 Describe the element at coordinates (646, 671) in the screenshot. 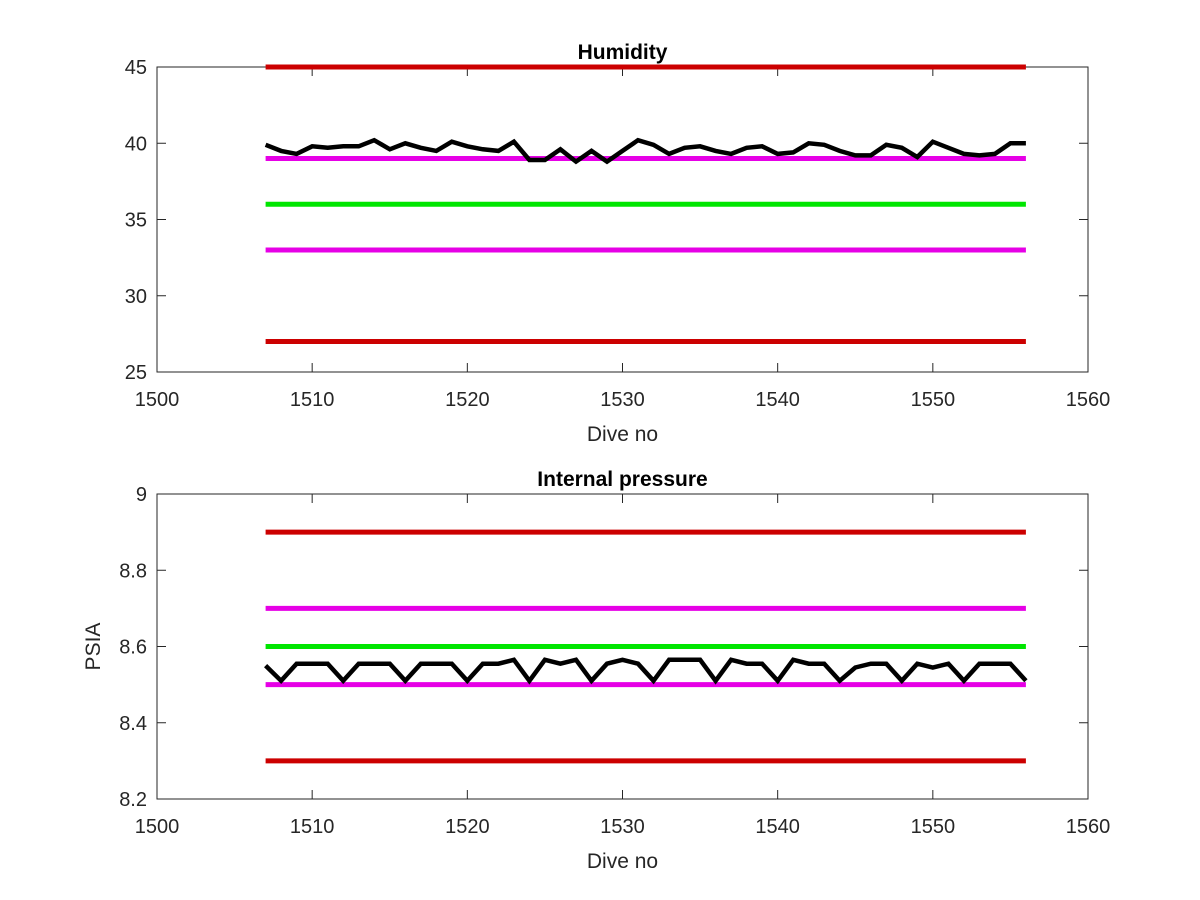

I see `internal-pressure-data-series` at that location.